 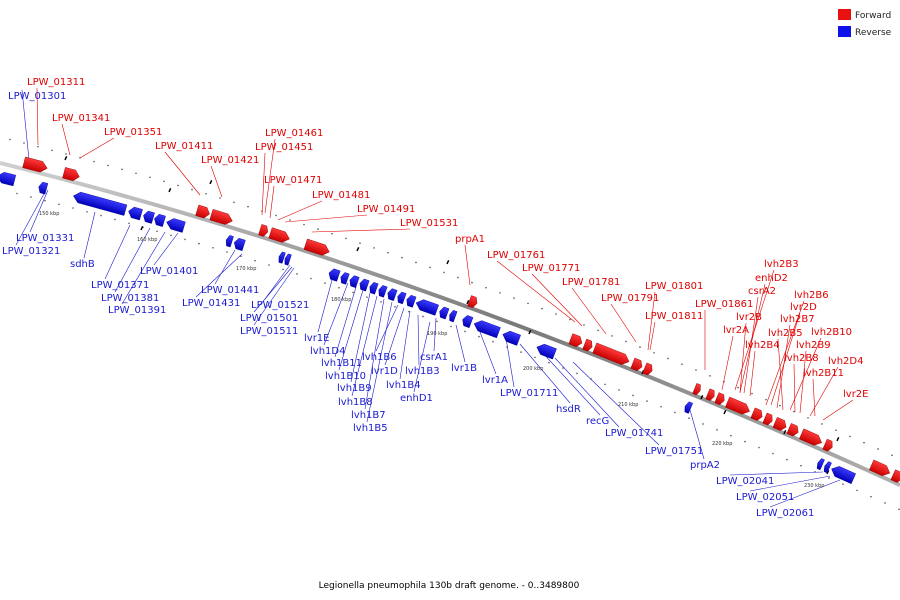 I want to click on forward-gene-label: LPW_01781, so click(x=591, y=282).